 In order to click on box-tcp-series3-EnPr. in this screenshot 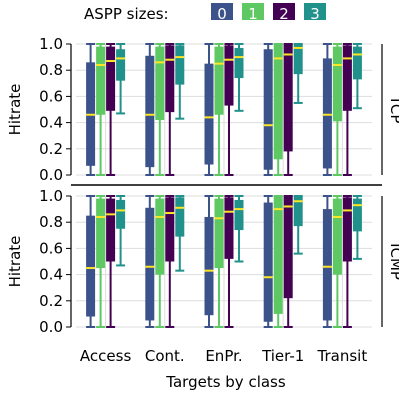, I will do `click(239, 77)`.